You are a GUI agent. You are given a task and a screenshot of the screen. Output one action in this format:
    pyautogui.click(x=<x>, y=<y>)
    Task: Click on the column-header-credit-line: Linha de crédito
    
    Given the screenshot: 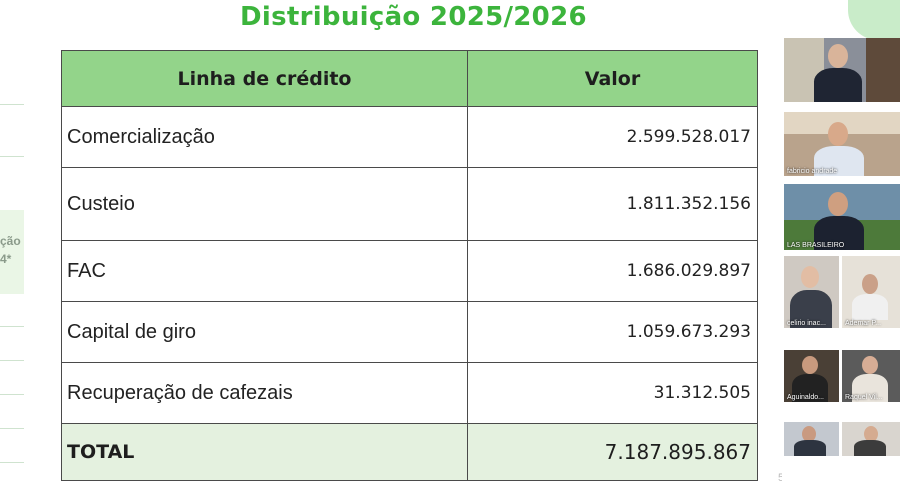 What is the action you would take?
    pyautogui.click(x=264, y=78)
    